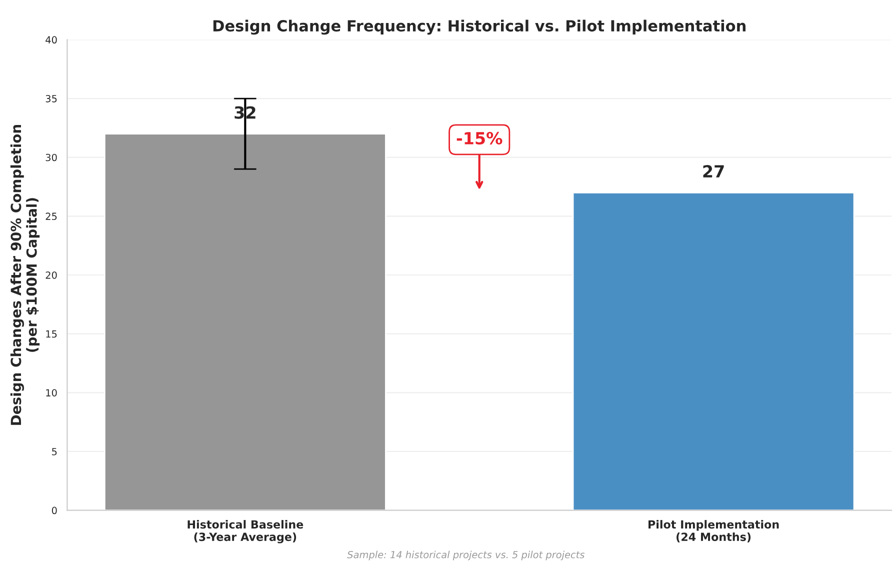  Describe the element at coordinates (246, 532) in the screenshot. I see `x-tick-label: Historical Baseline (3-Year Average)` at that location.